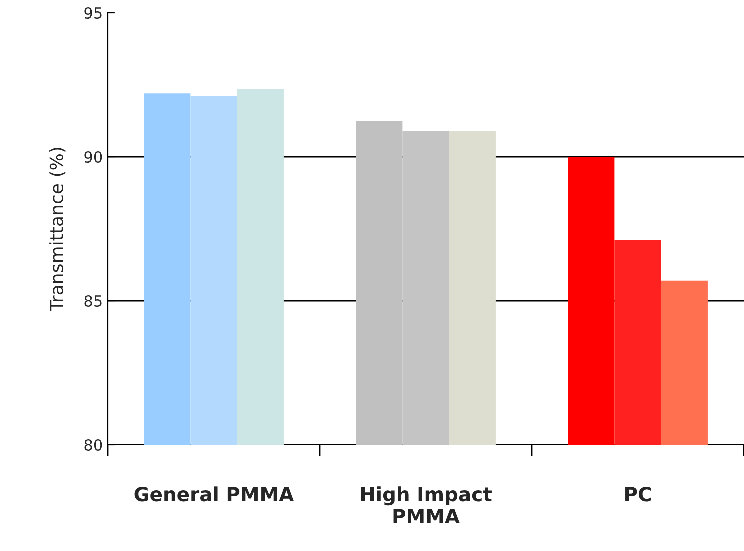  What do you see at coordinates (93, 157) in the screenshot?
I see `y-tick-label: 90` at bounding box center [93, 157].